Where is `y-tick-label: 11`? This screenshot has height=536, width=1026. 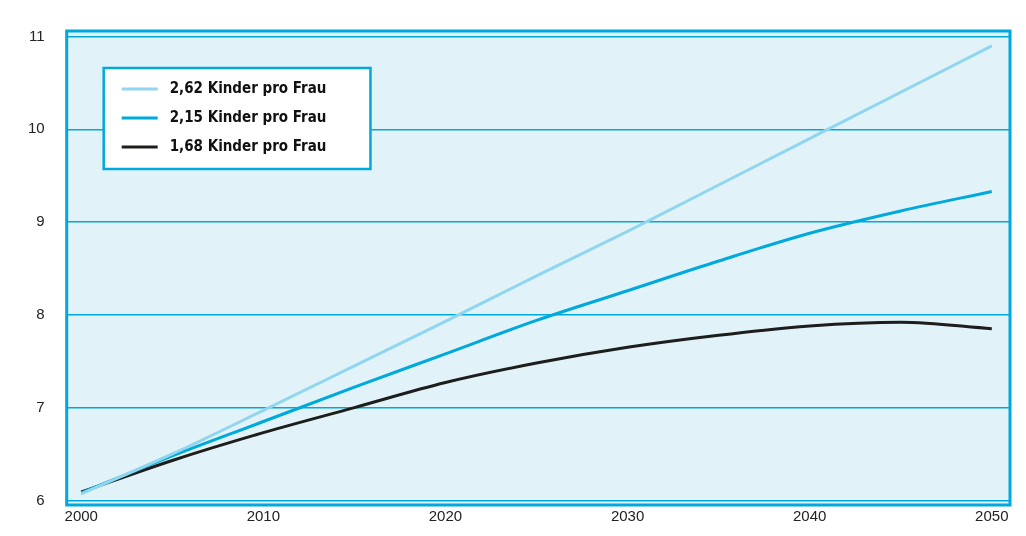 y-tick-label: 11 is located at coordinates (37, 35).